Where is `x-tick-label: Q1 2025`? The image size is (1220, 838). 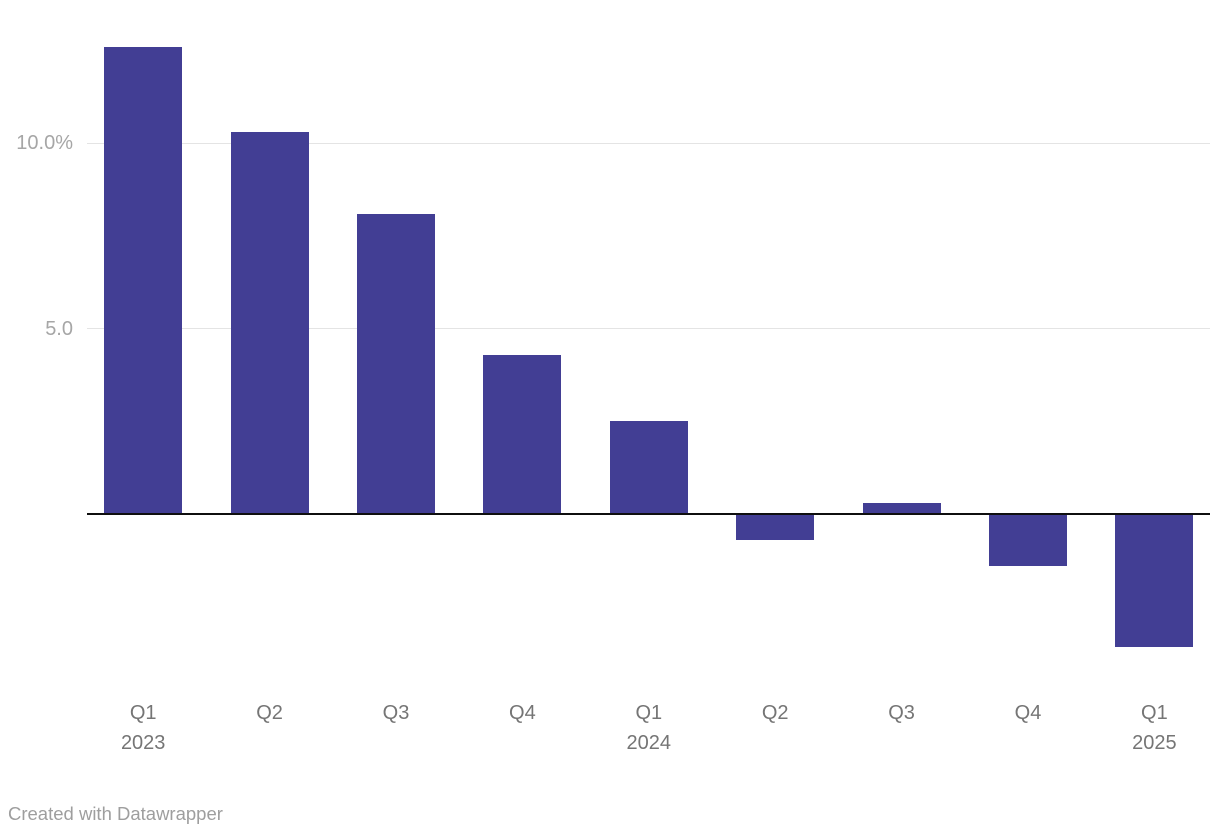 x-tick-label: Q1 2025 is located at coordinates (1154, 728).